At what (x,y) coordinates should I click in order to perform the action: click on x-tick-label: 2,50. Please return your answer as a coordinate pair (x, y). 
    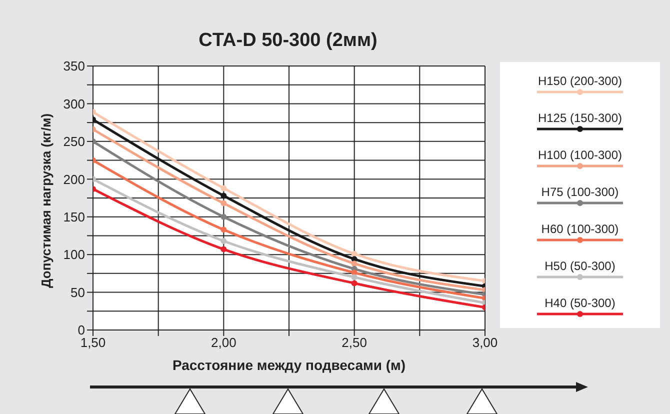
    Looking at the image, I should click on (354, 342).